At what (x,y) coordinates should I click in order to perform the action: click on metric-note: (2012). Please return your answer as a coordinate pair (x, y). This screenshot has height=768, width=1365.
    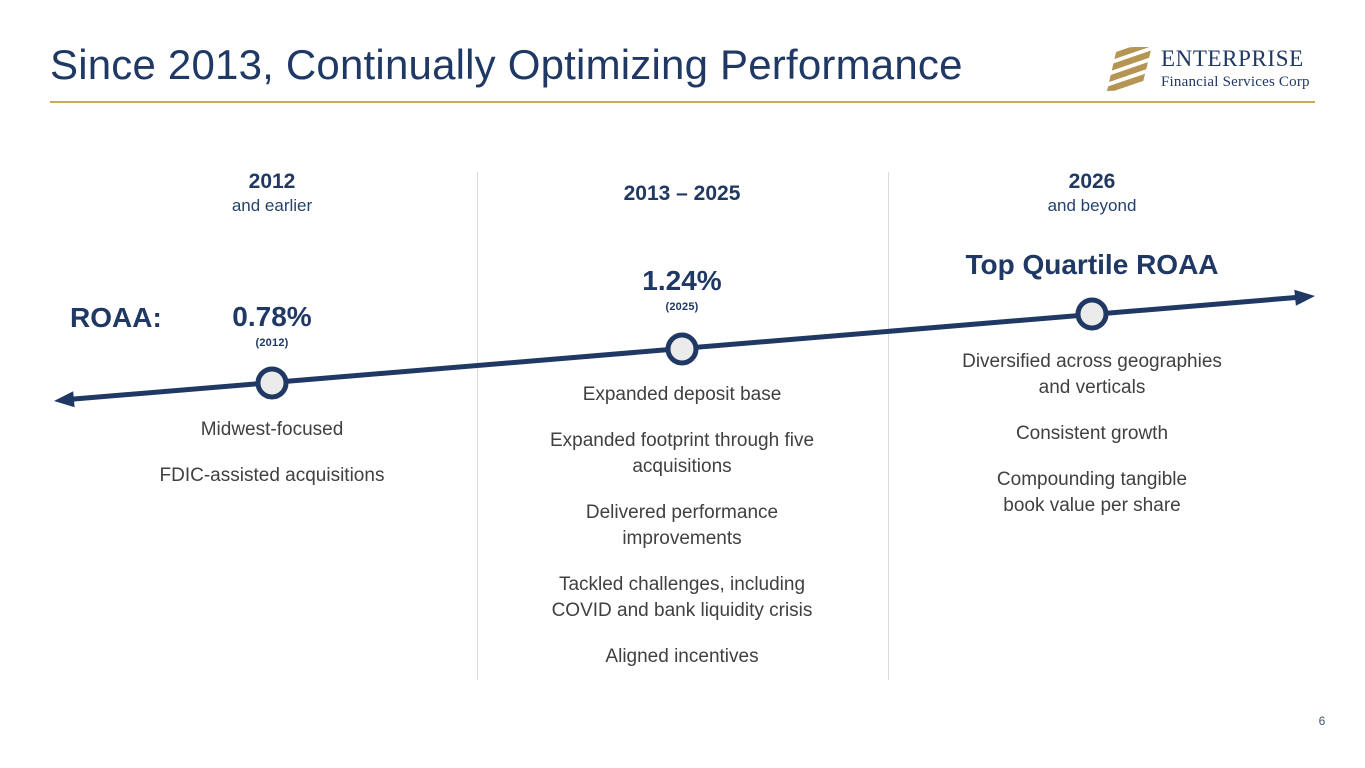
    Looking at the image, I should click on (272, 342).